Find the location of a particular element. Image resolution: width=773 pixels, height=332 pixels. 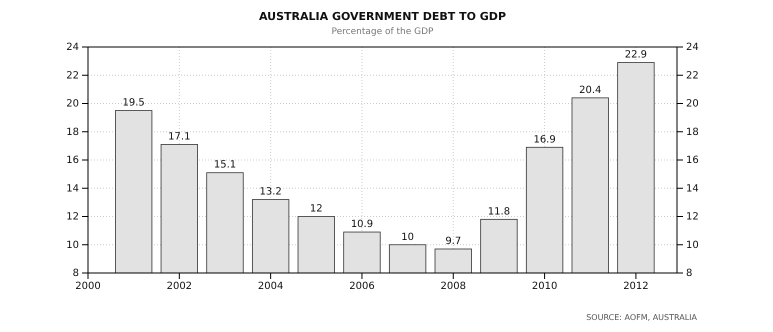

data-label: 10.9 is located at coordinates (362, 224).